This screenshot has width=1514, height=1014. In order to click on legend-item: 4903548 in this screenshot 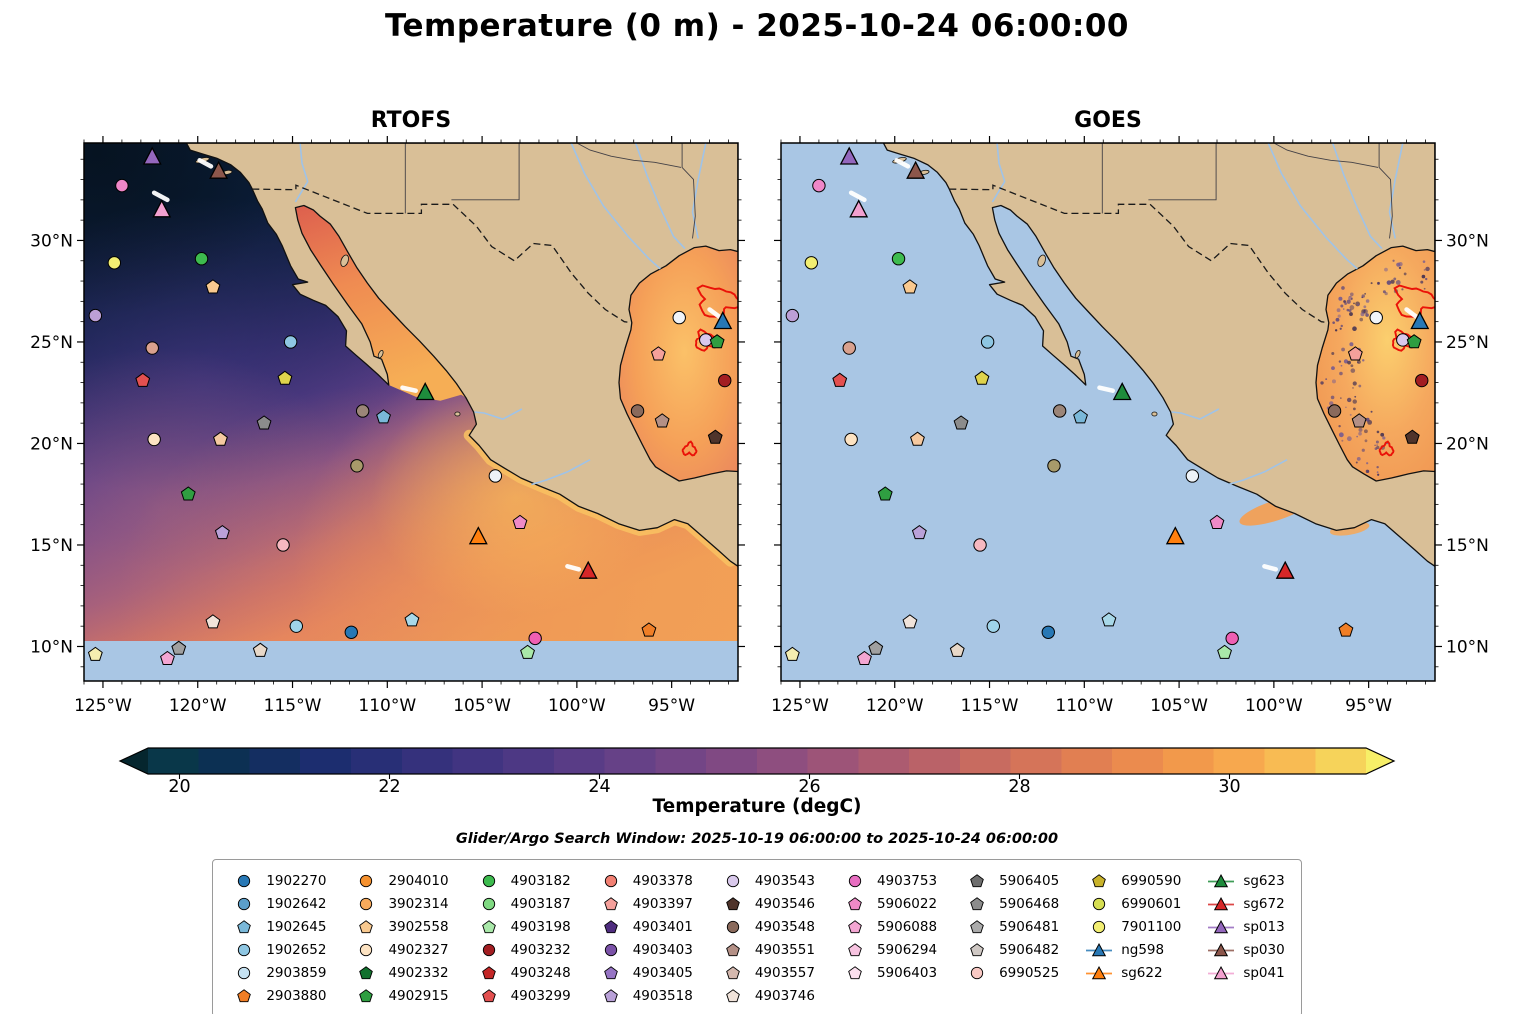, I will do `click(766, 926)`.